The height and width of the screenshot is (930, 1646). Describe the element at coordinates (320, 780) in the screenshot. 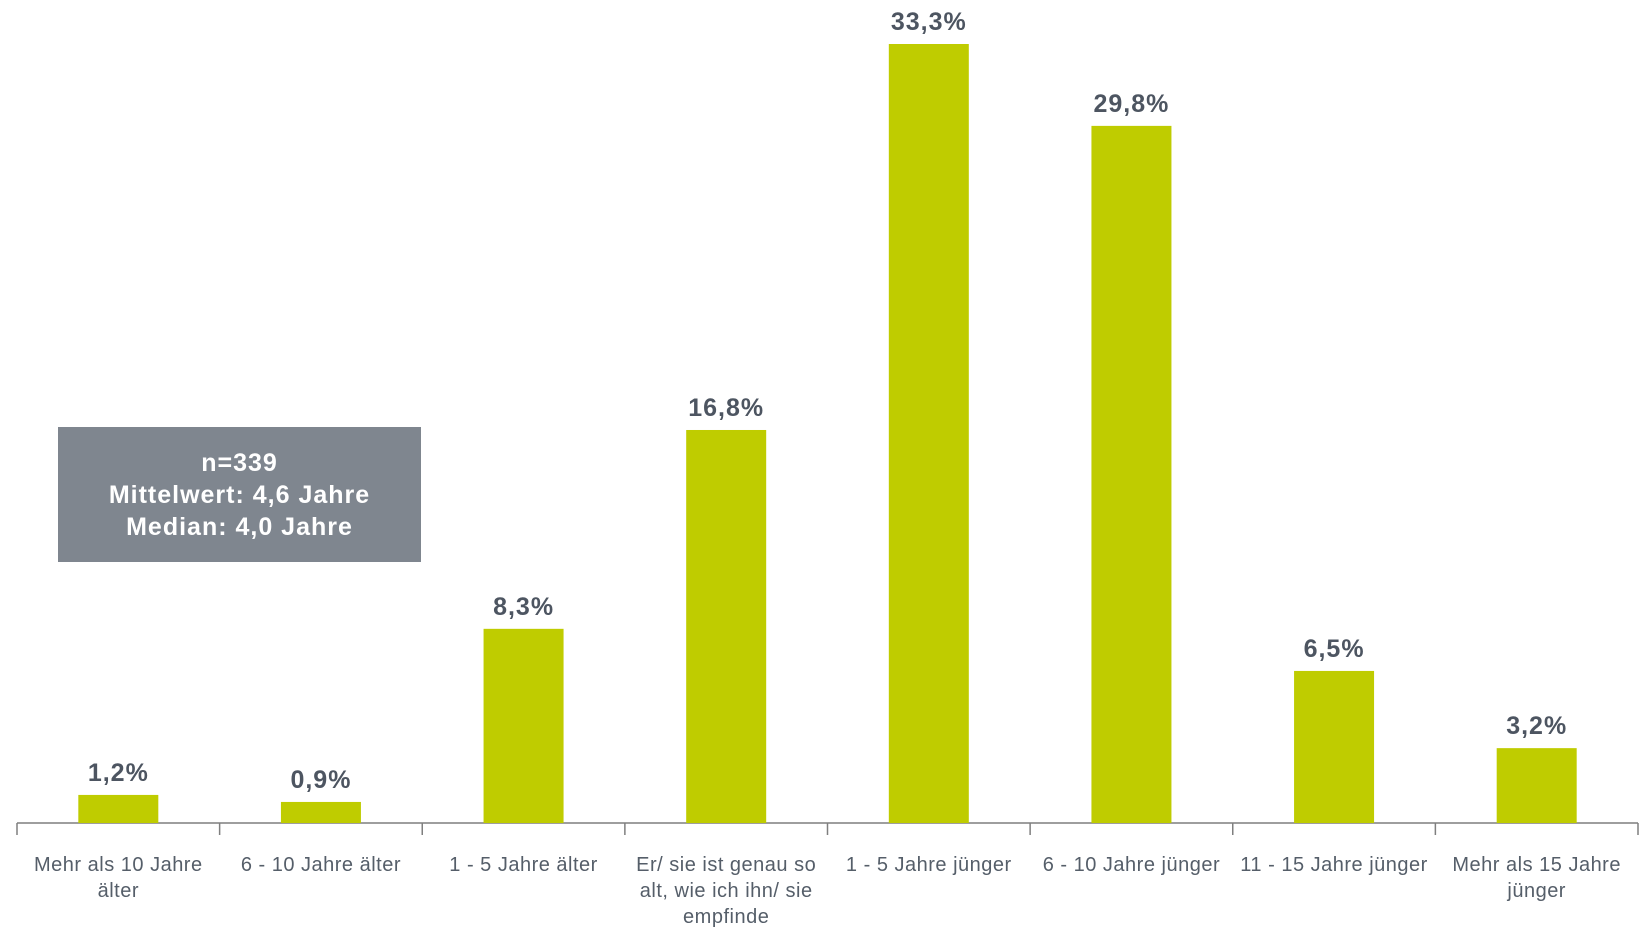

I see `value-label: 0,9%` at that location.